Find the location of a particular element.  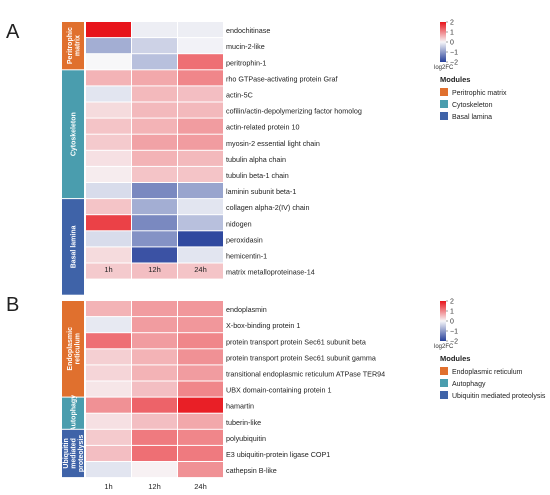

module-bar-label: Autophagy is located at coordinates (74, 413).